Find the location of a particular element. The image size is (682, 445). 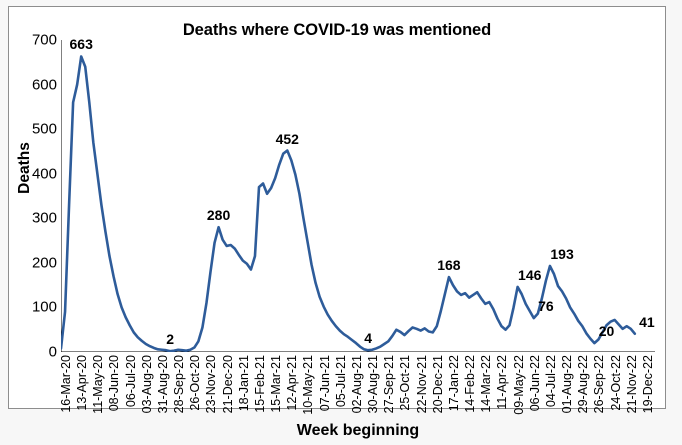

x-tick-label: 21-Nov-22 is located at coordinates (631, 384).